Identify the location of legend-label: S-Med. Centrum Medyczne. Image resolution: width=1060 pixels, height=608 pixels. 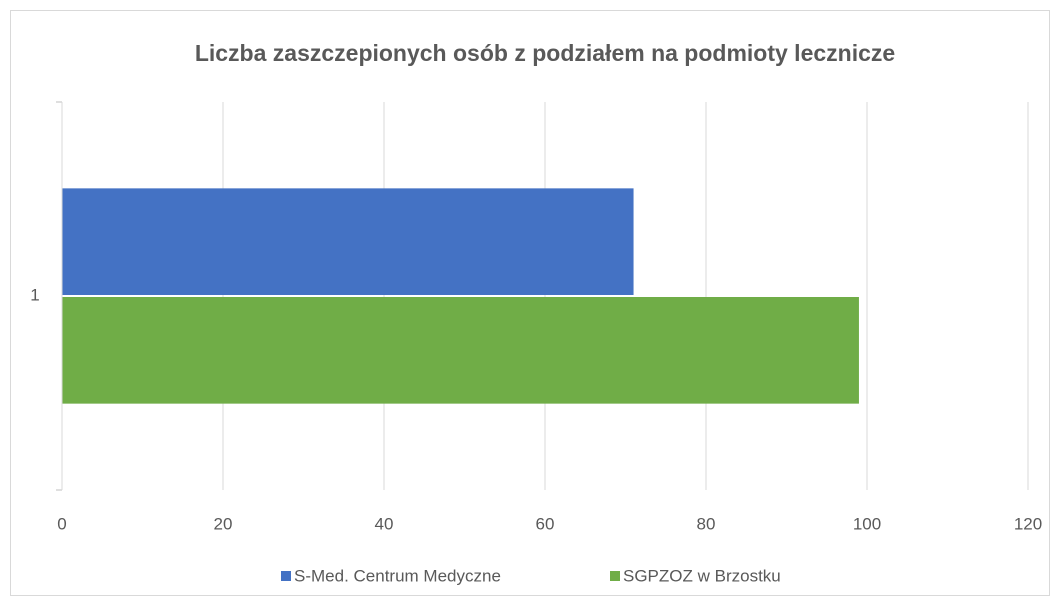
(397, 575).